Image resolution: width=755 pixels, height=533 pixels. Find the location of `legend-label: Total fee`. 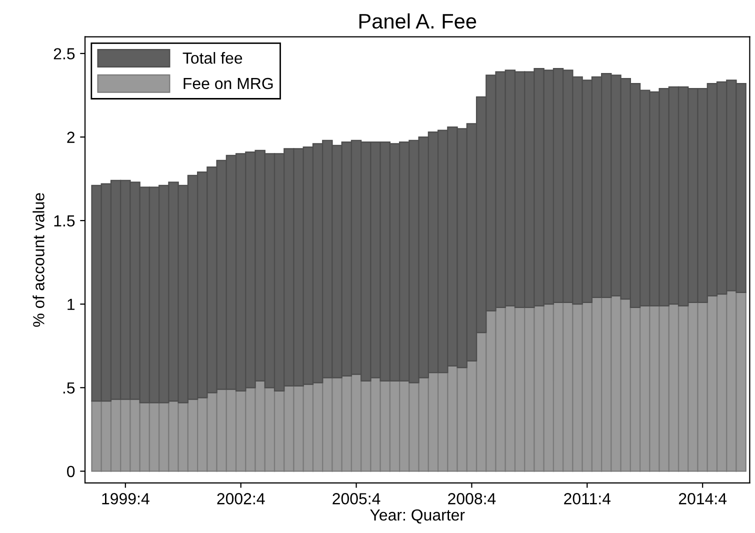

legend-label: Total fee is located at coordinates (212, 58).